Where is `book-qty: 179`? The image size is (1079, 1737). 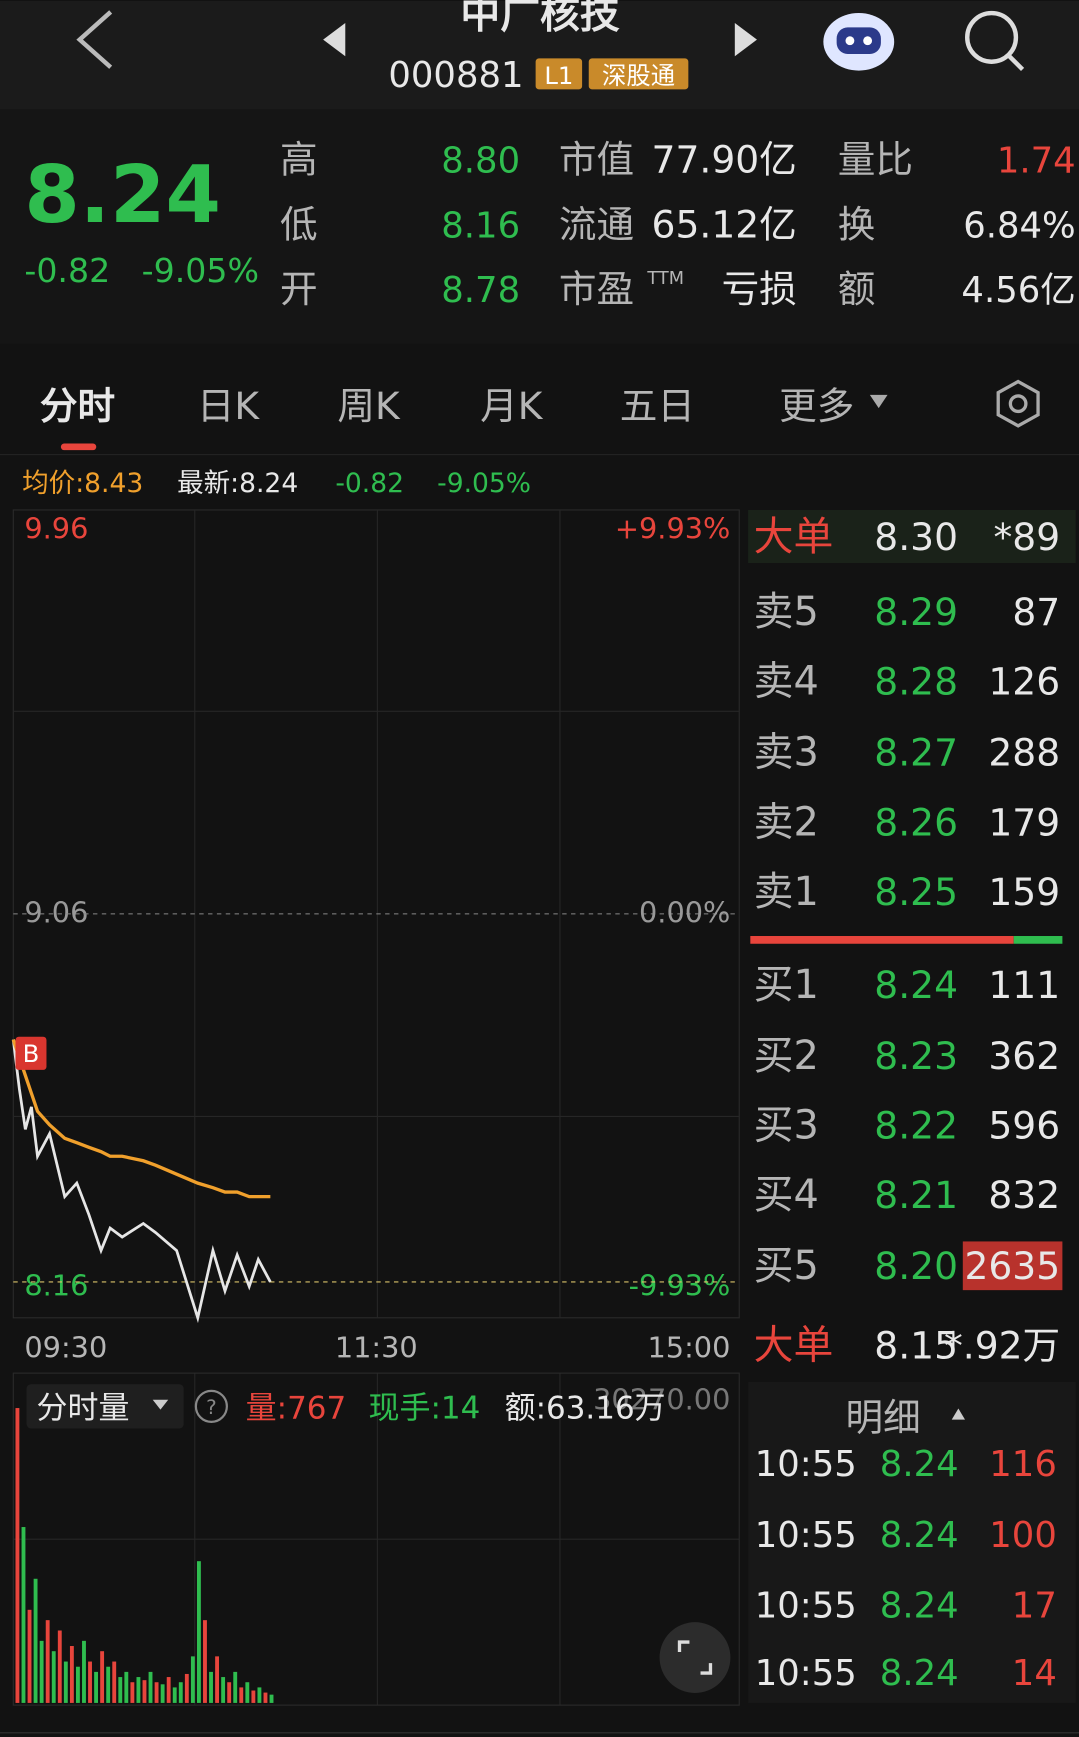 book-qty: 179 is located at coordinates (1024, 822).